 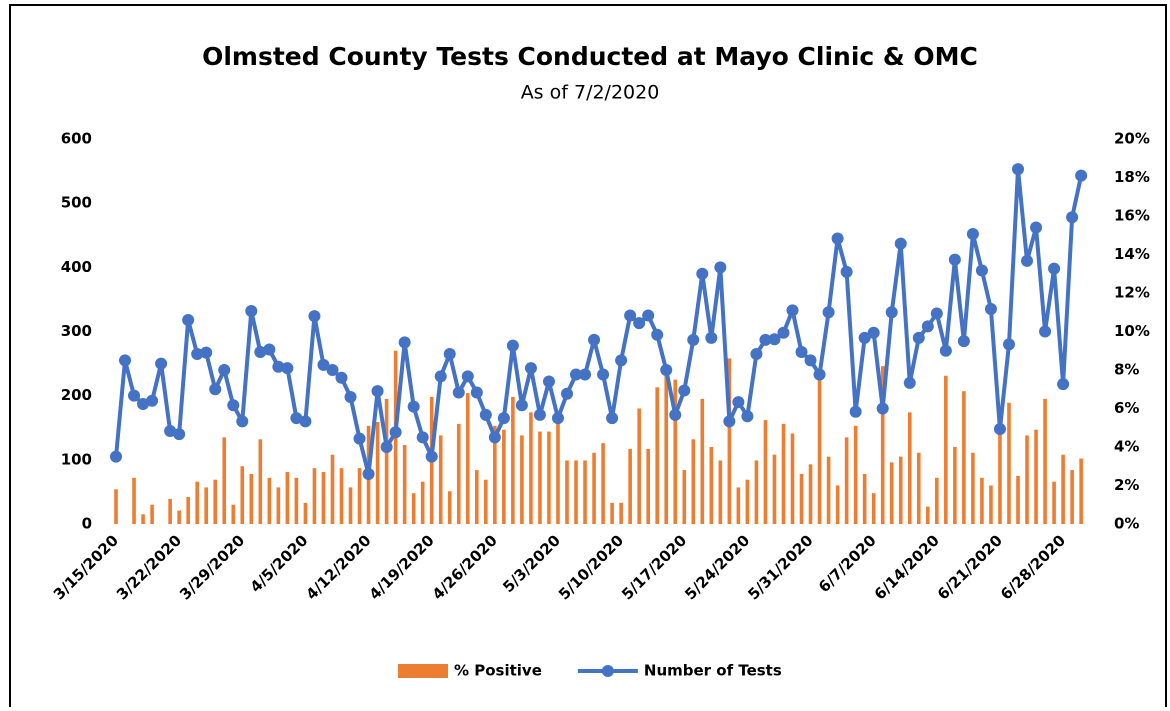 I want to click on y2-tick-label: 0%, so click(x=1126, y=524).